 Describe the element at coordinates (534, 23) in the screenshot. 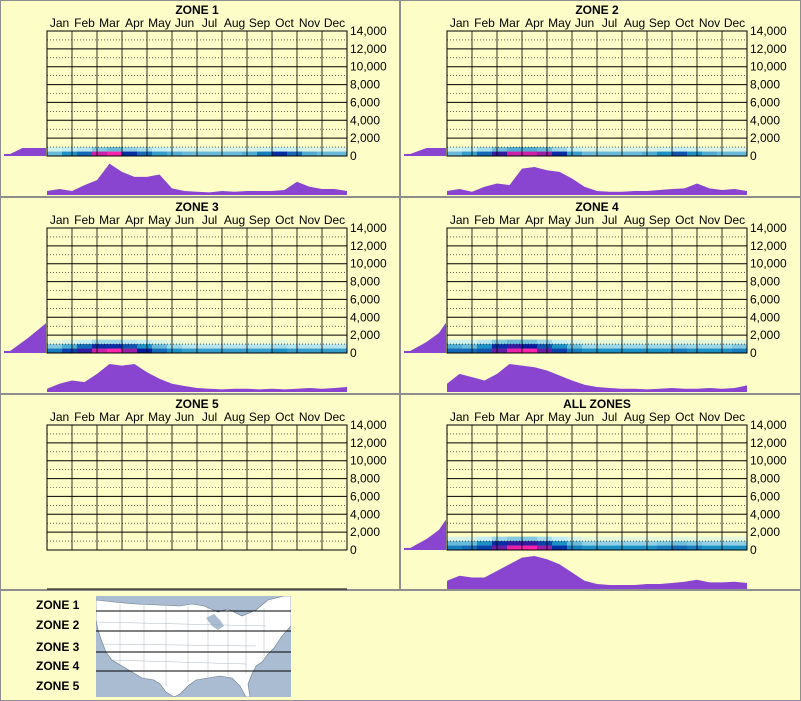

I see `month-tick-label: Apr` at that location.